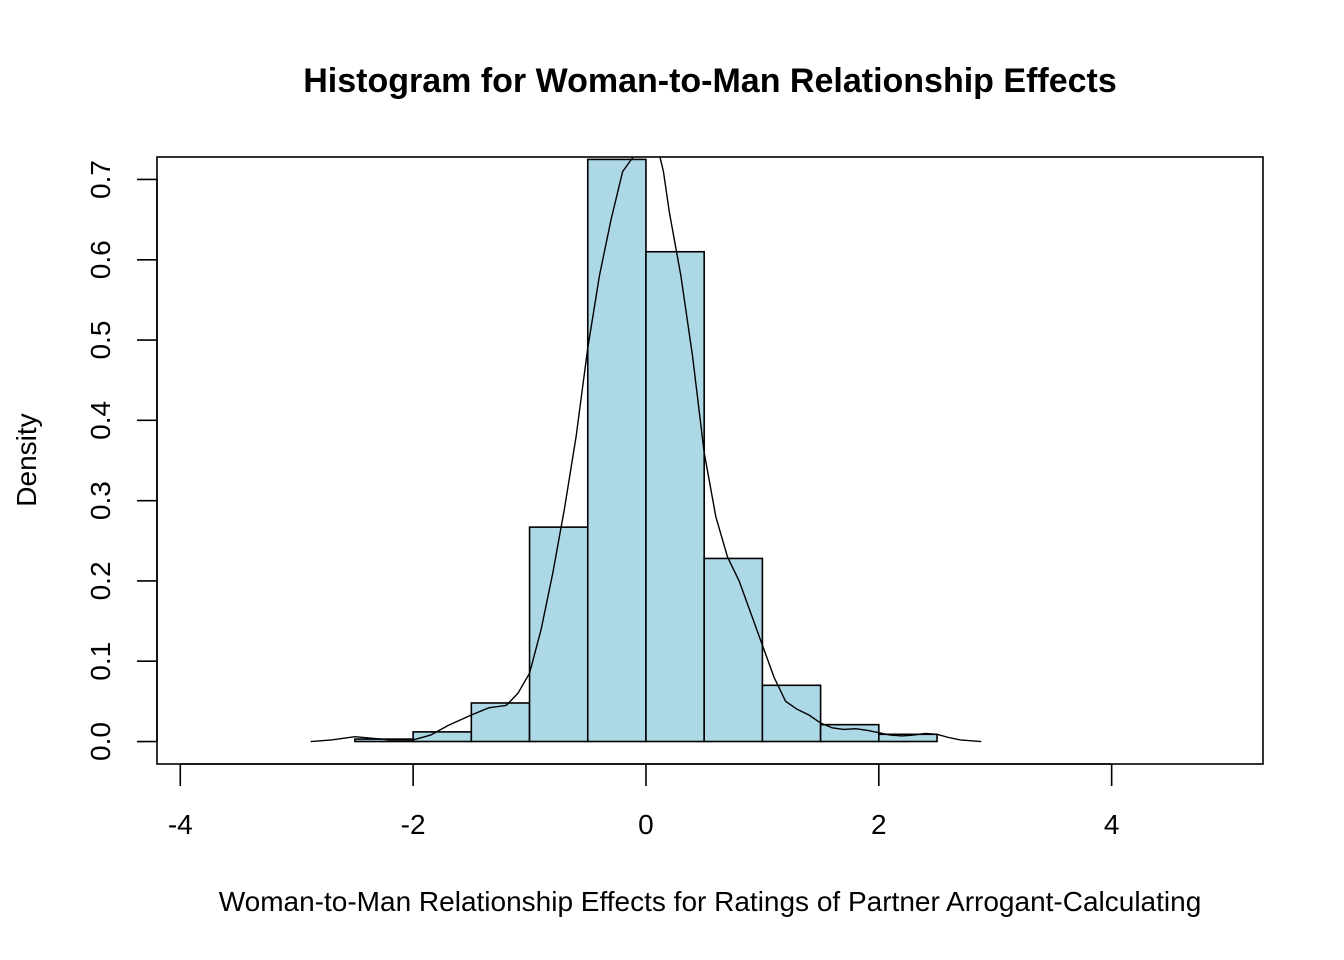  What do you see at coordinates (100, 500) in the screenshot?
I see `y-tick-label: 0.3` at bounding box center [100, 500].